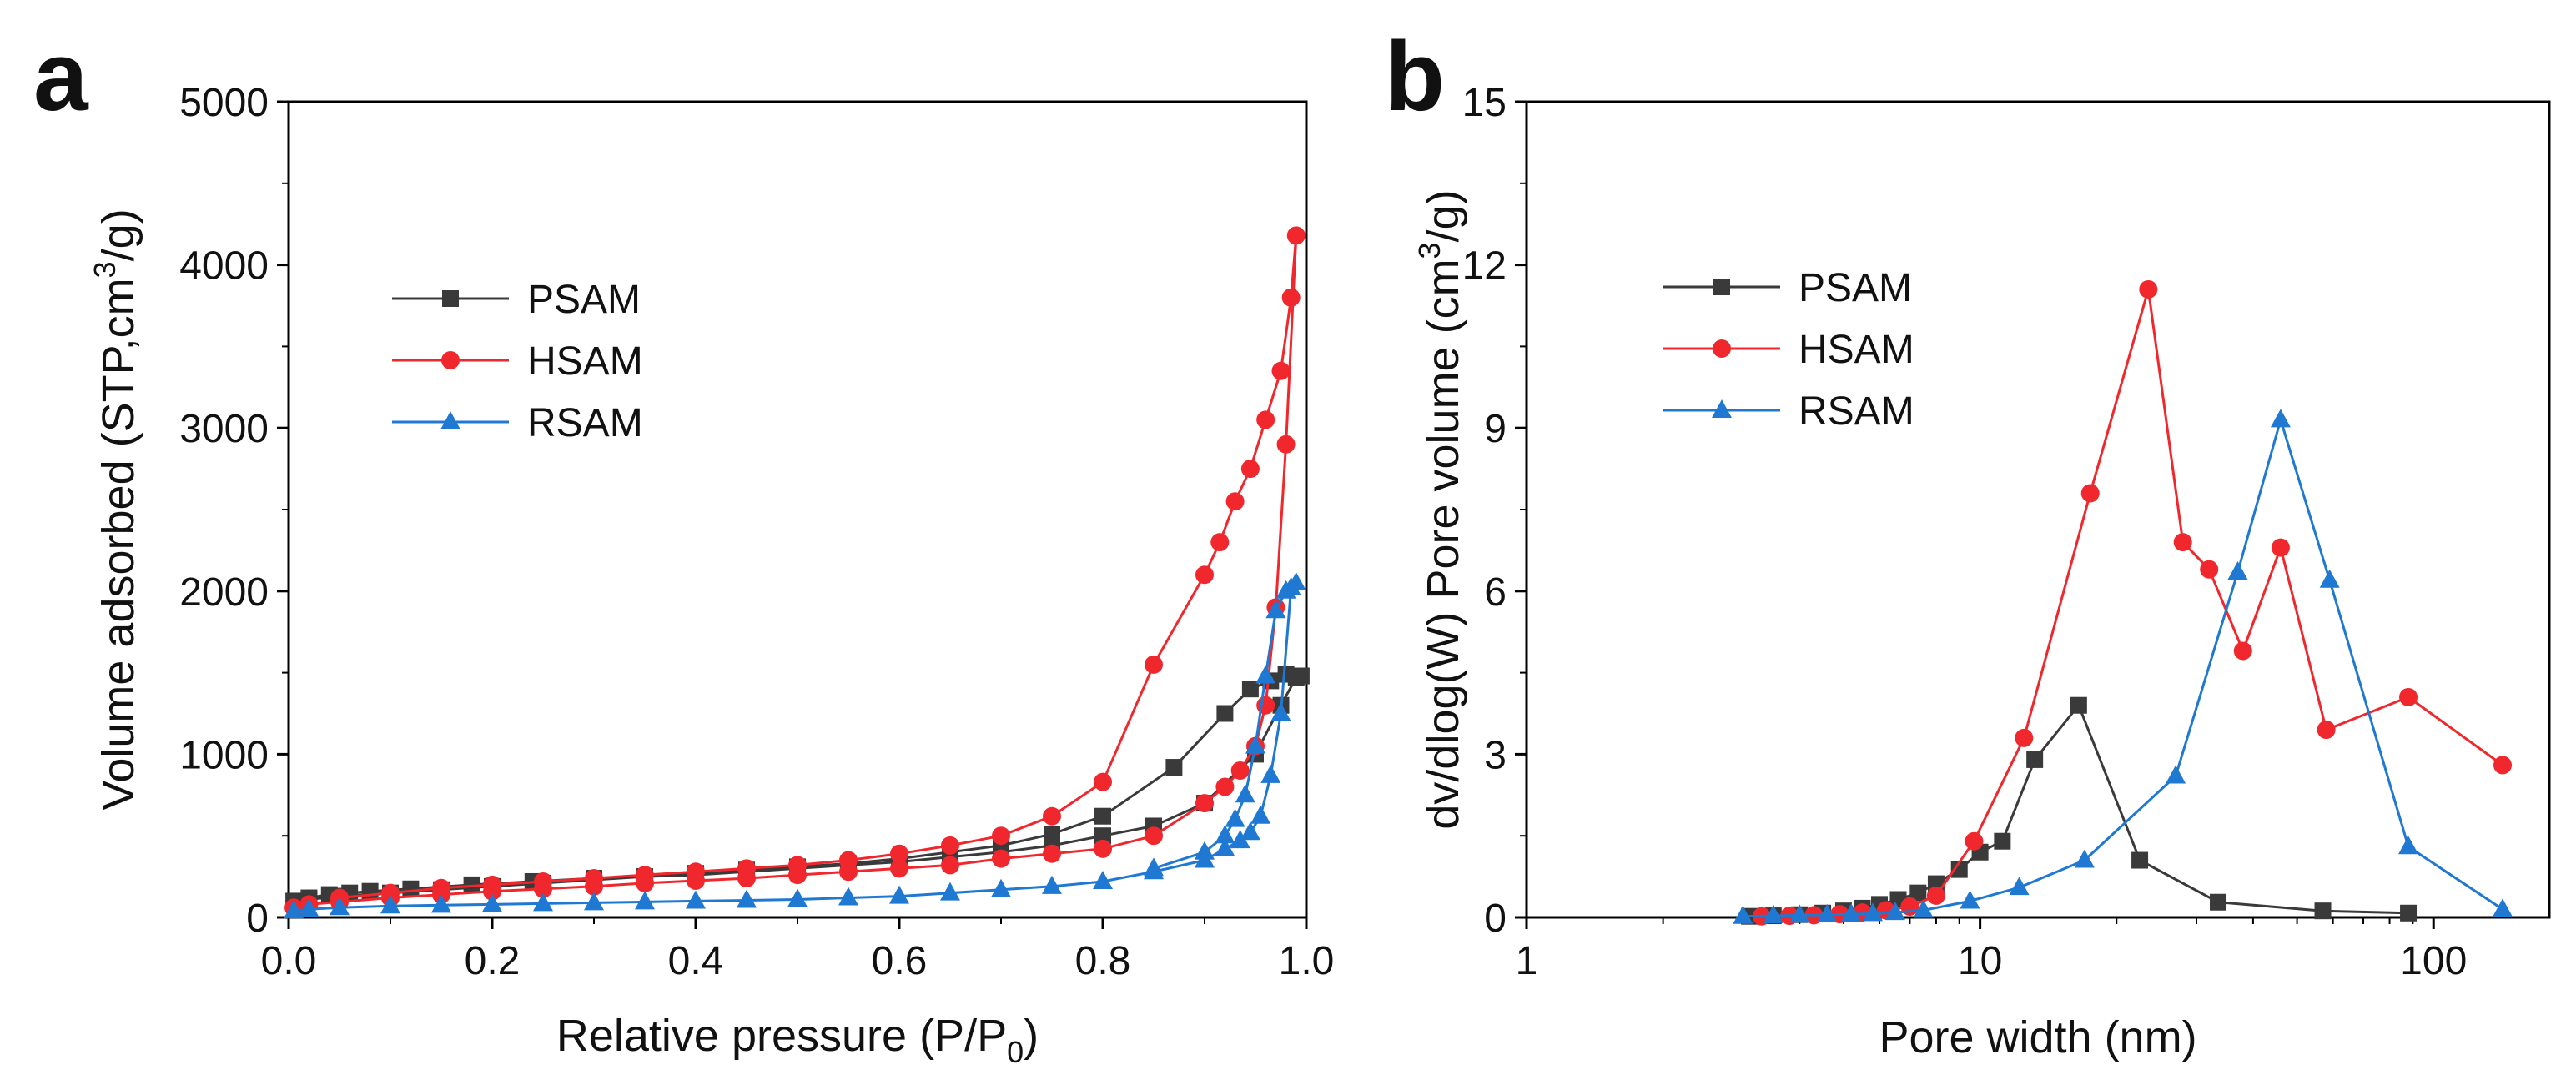 Image resolution: width=2576 pixels, height=1085 pixels. I want to click on y-tick-label: 12, so click(1484, 266).